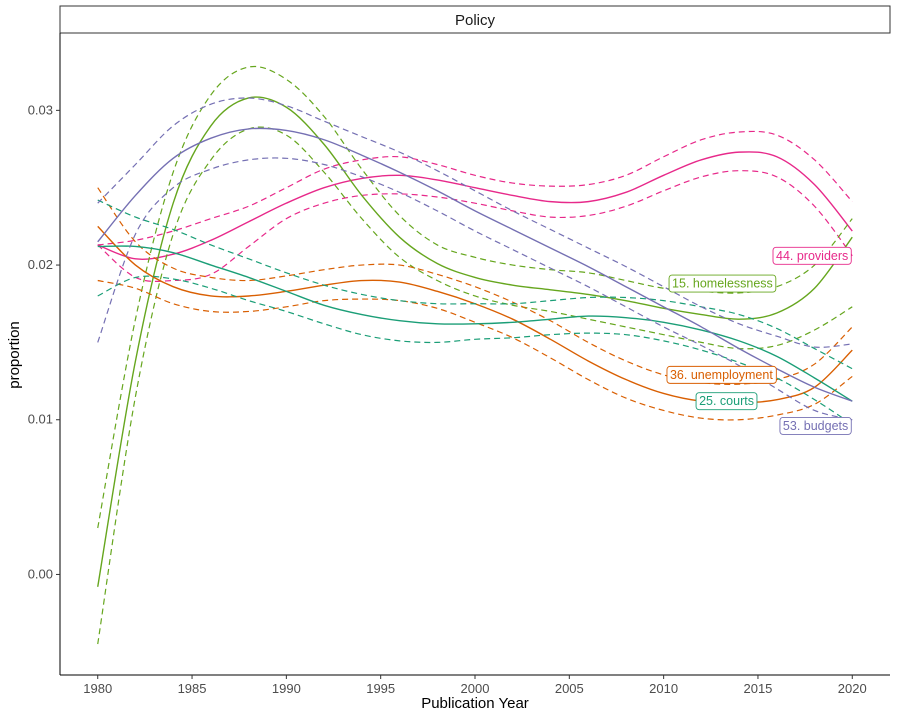 This screenshot has height=718, width=898. I want to click on providers-fit-line, so click(475, 205).